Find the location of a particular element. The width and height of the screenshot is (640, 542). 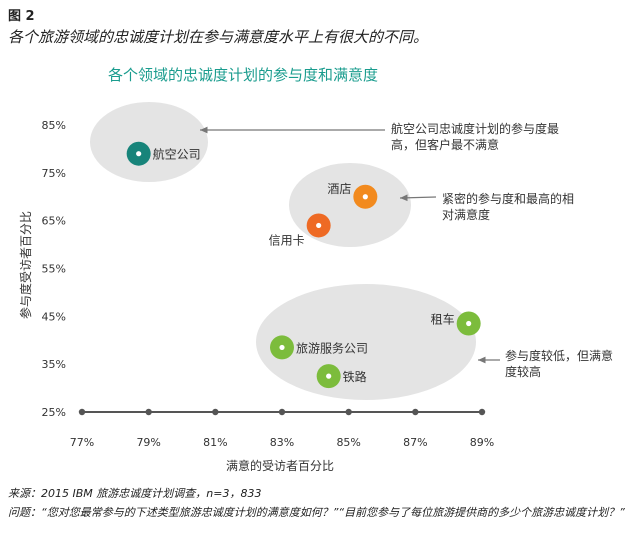

x-tick-label: 79% is located at coordinates (148, 442).